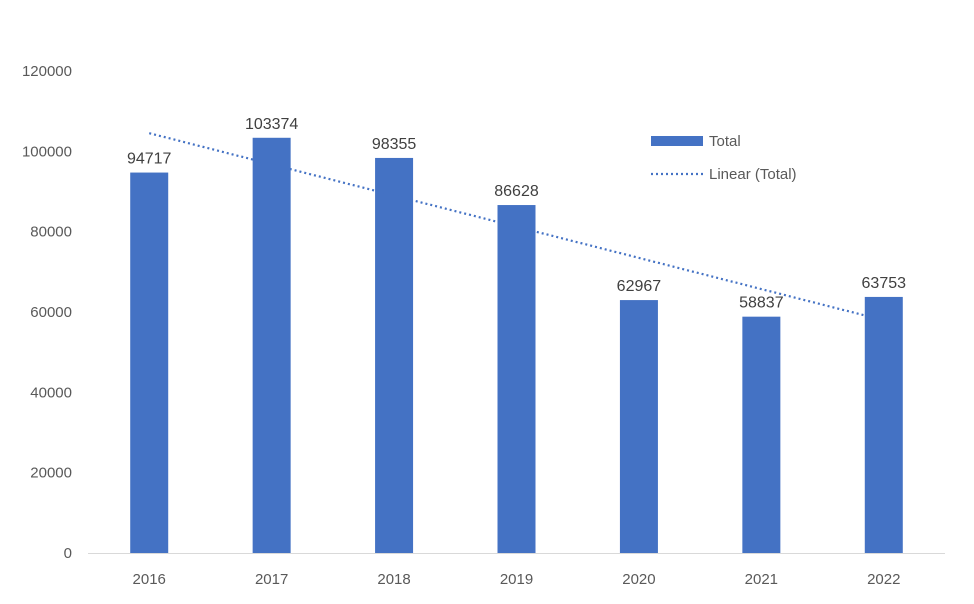 This screenshot has width=974, height=604. I want to click on y-tick-label: 80000, so click(51, 232).